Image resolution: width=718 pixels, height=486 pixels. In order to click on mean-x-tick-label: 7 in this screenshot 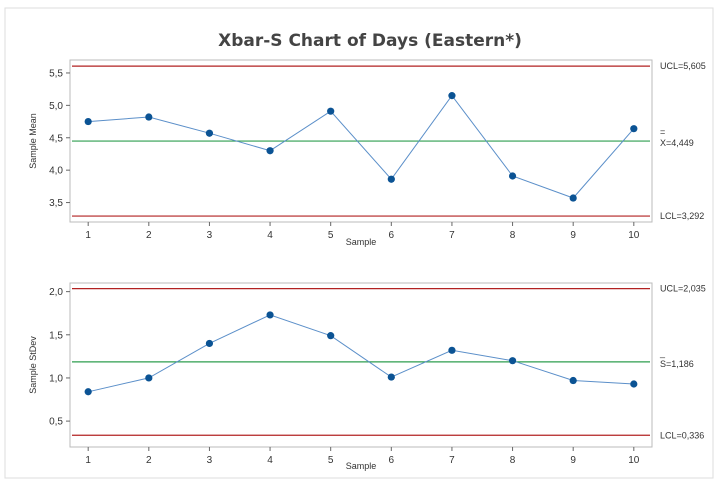, I will do `click(452, 235)`.